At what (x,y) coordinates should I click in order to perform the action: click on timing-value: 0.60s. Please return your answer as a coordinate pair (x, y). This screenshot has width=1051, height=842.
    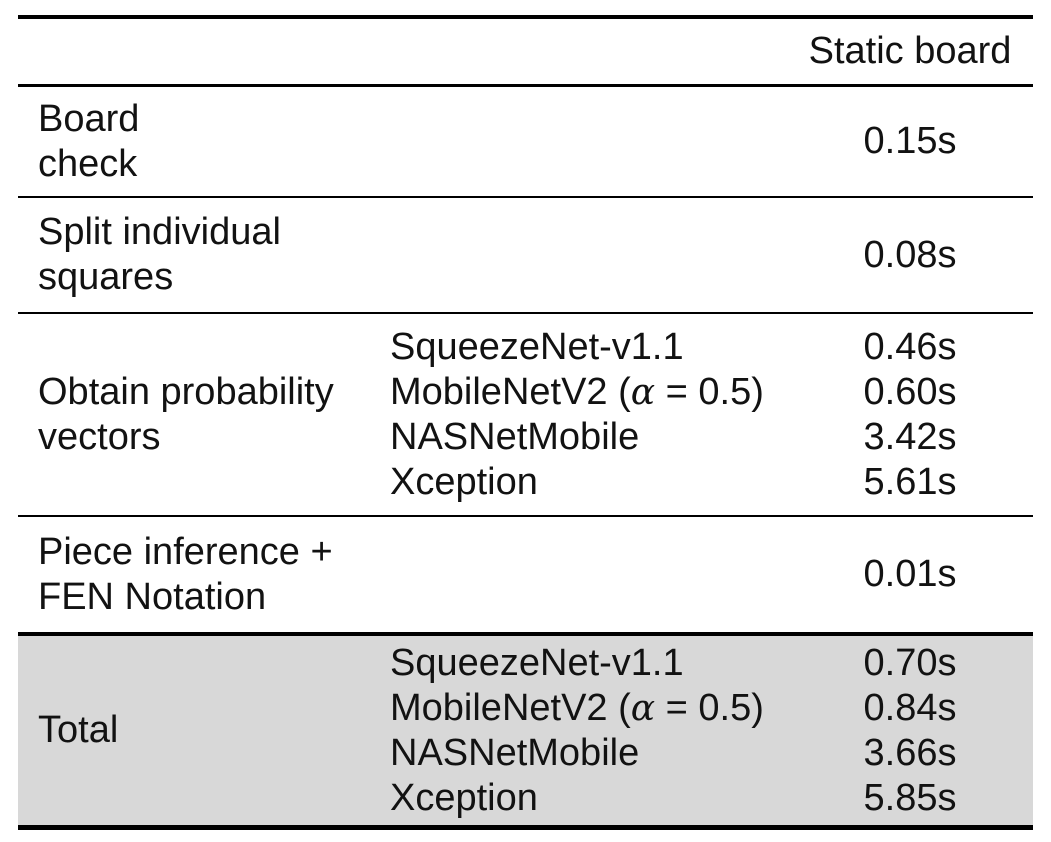
    Looking at the image, I should click on (910, 391).